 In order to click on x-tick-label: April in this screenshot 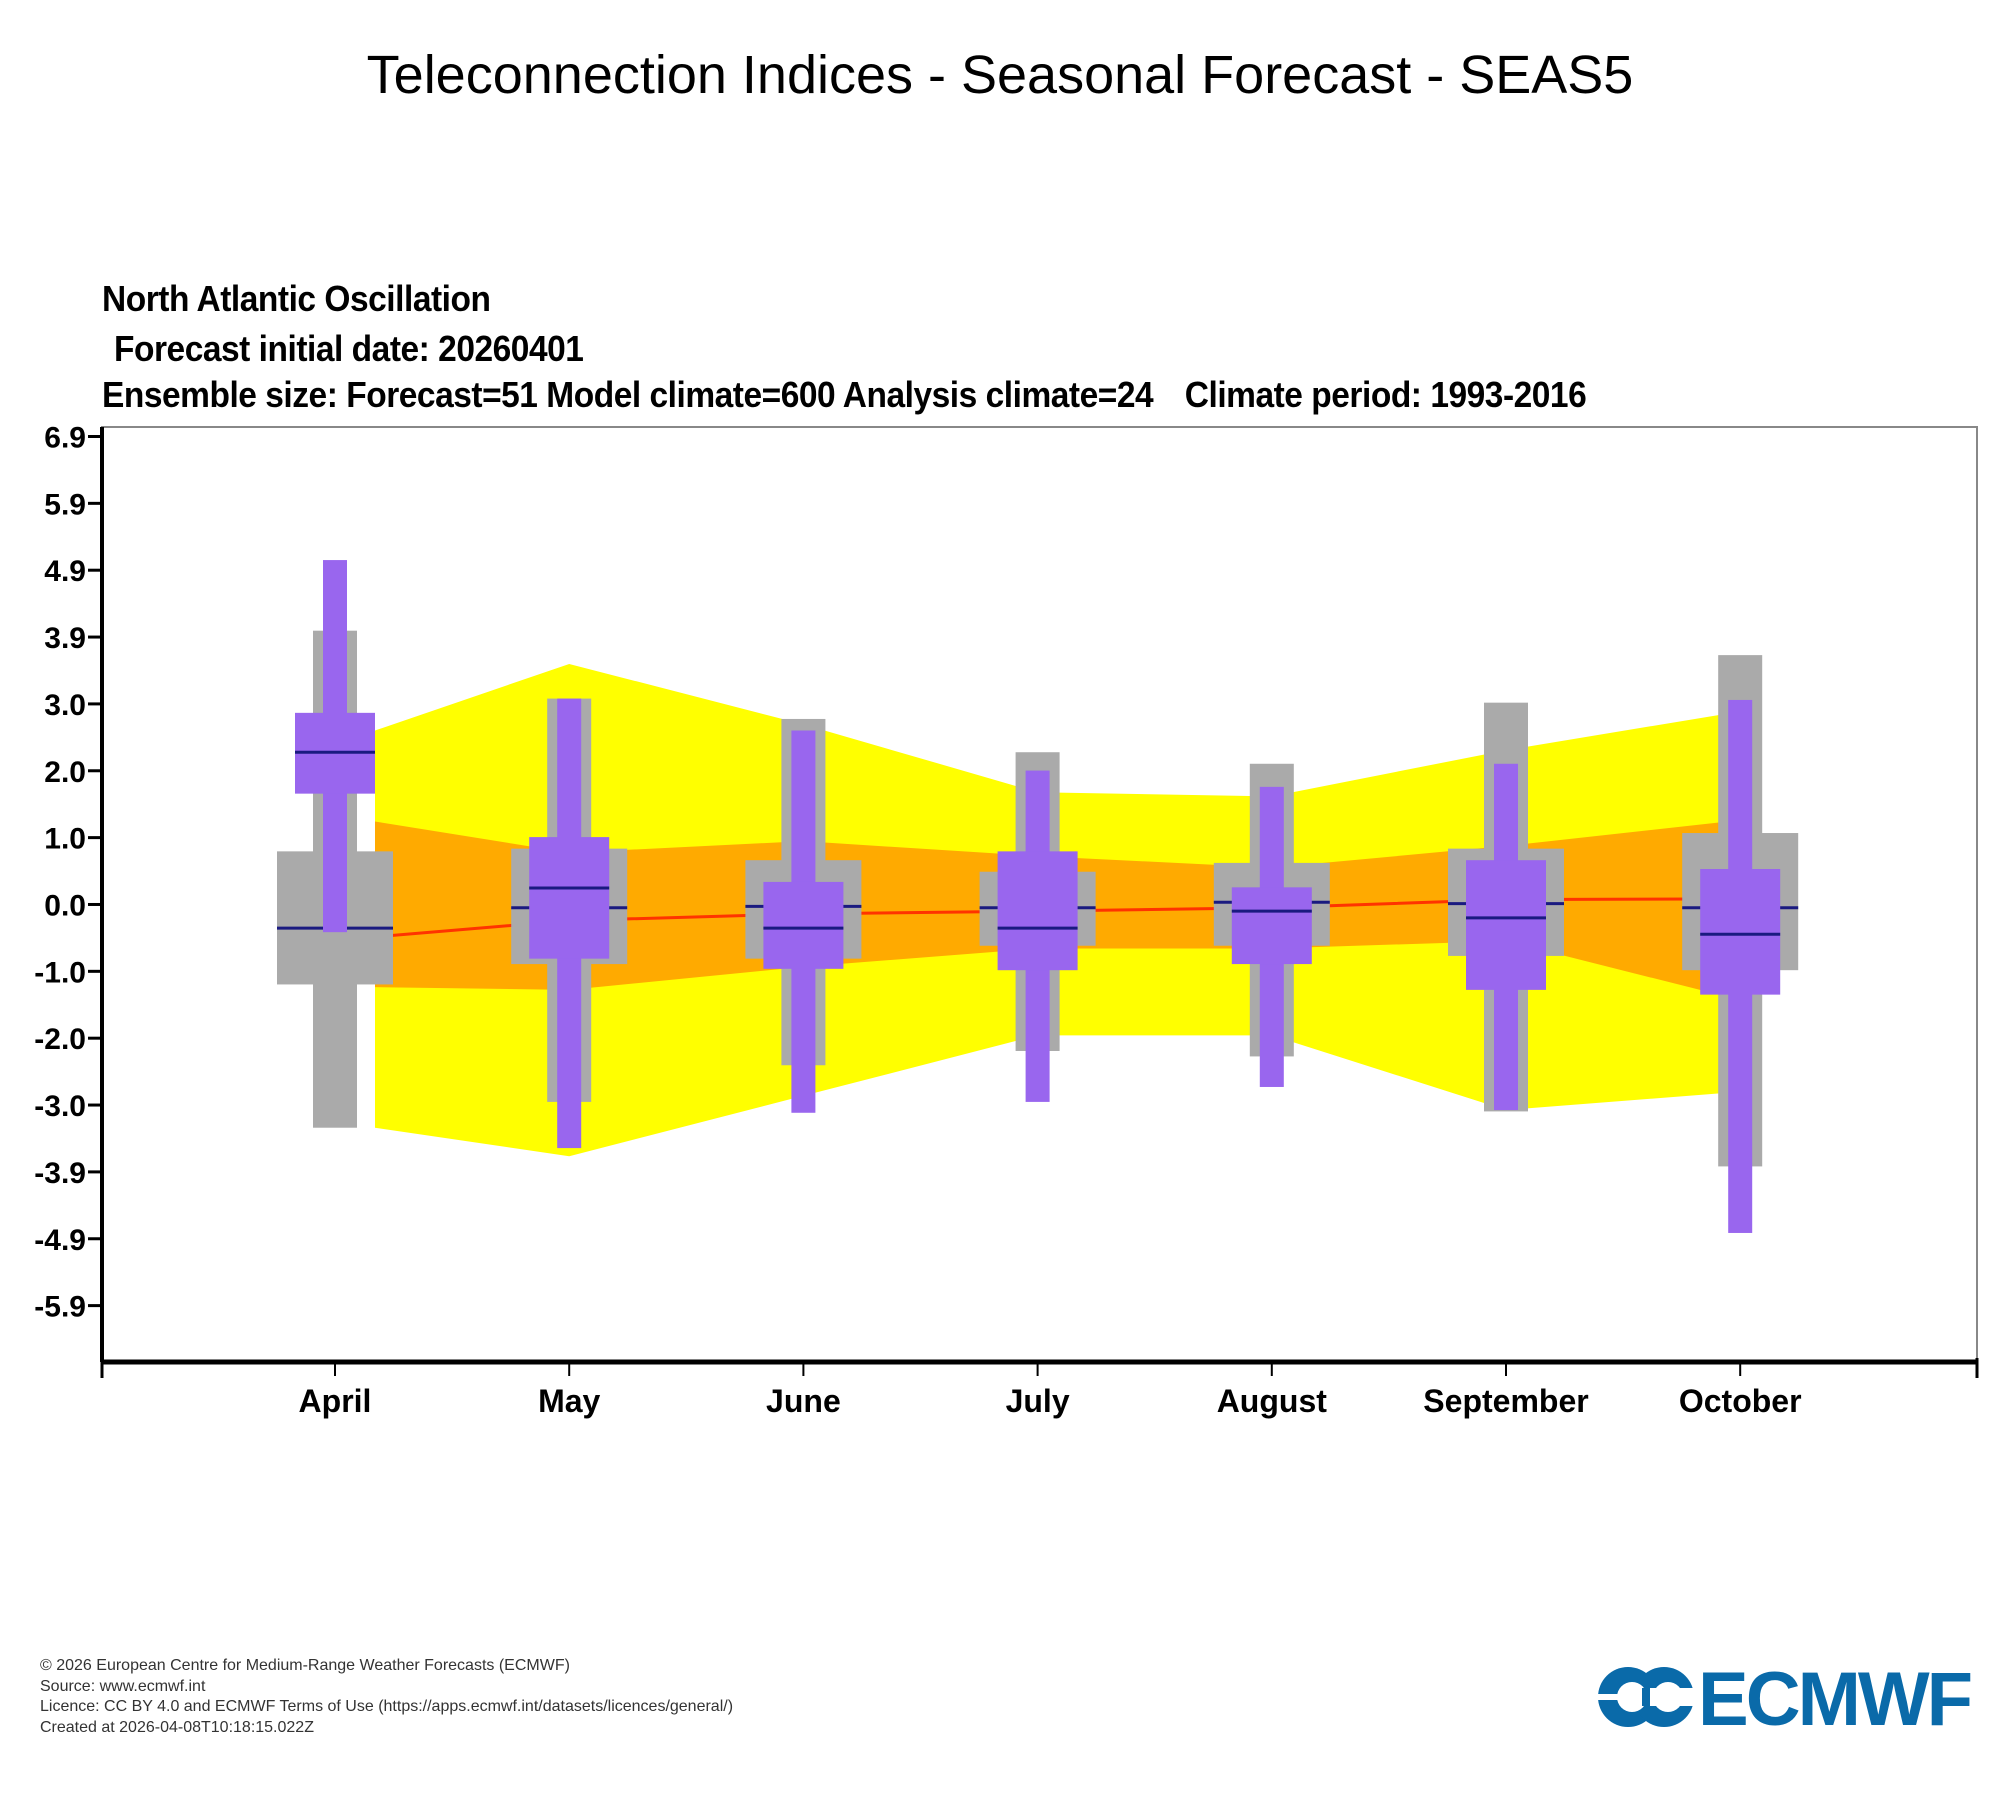, I will do `click(335, 1401)`.